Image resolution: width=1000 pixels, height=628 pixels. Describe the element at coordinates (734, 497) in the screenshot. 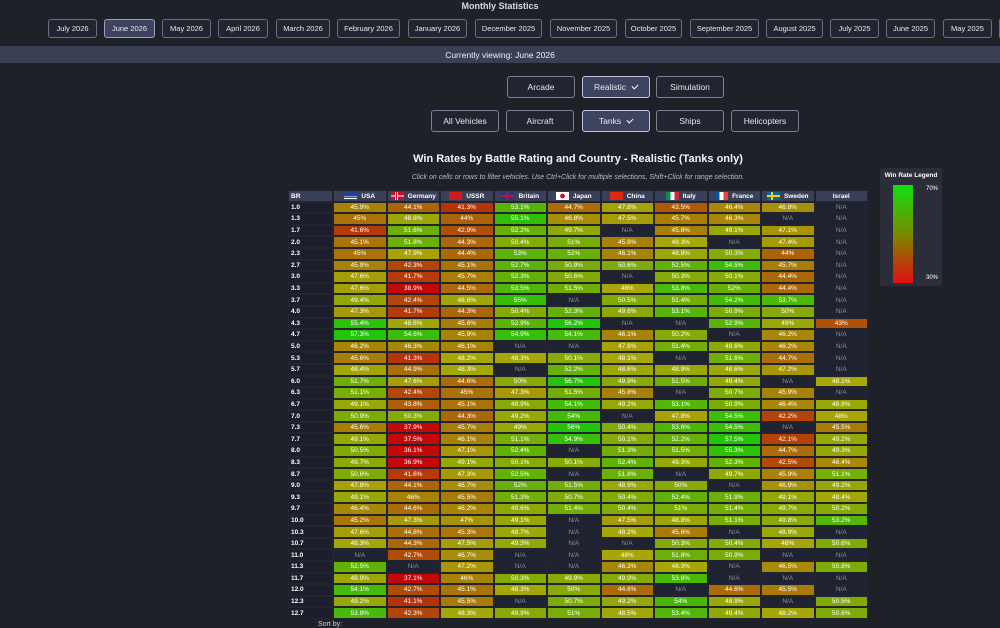

I see `winrate-cell: 51.9%` at that location.